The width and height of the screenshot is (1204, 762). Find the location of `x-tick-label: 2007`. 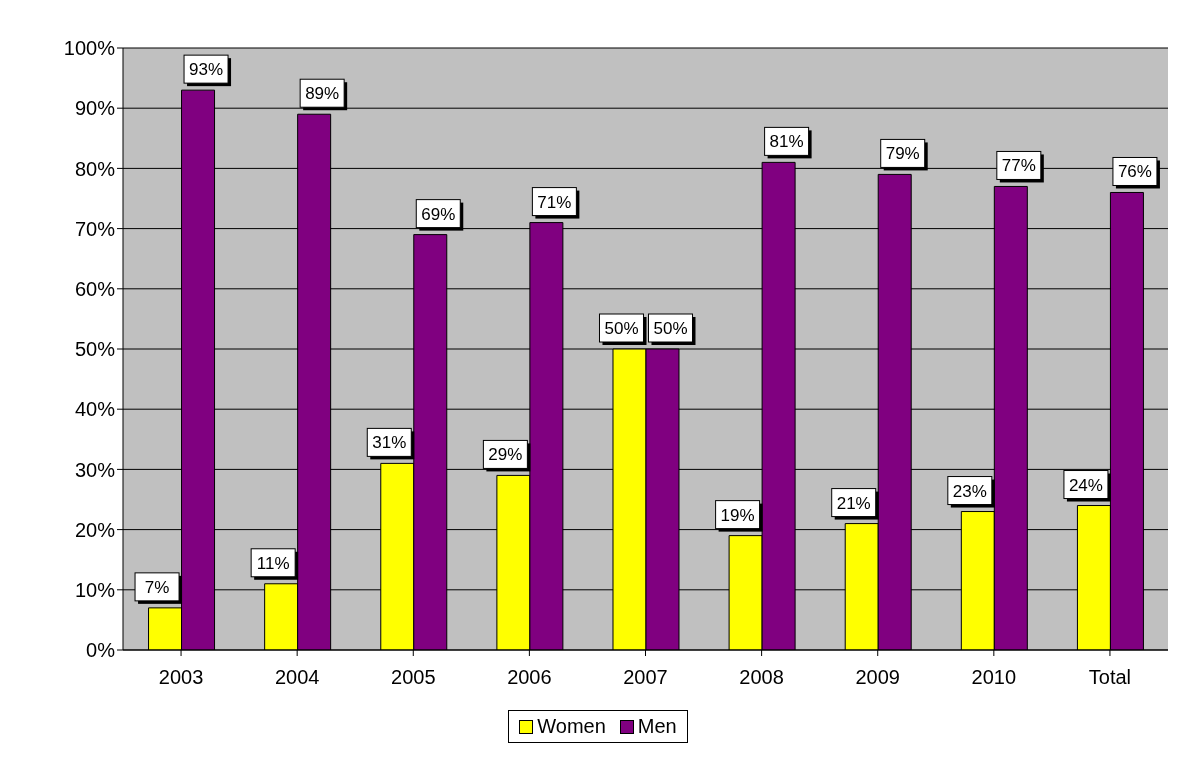

x-tick-label: 2007 is located at coordinates (645, 677).